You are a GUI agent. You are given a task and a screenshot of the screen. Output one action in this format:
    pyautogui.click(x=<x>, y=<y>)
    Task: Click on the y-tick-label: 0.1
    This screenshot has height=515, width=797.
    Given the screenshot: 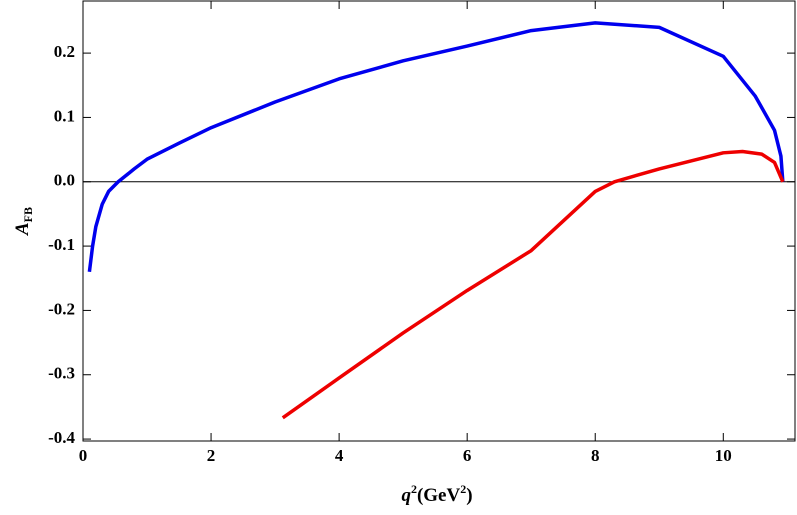 What is the action you would take?
    pyautogui.click(x=64, y=115)
    